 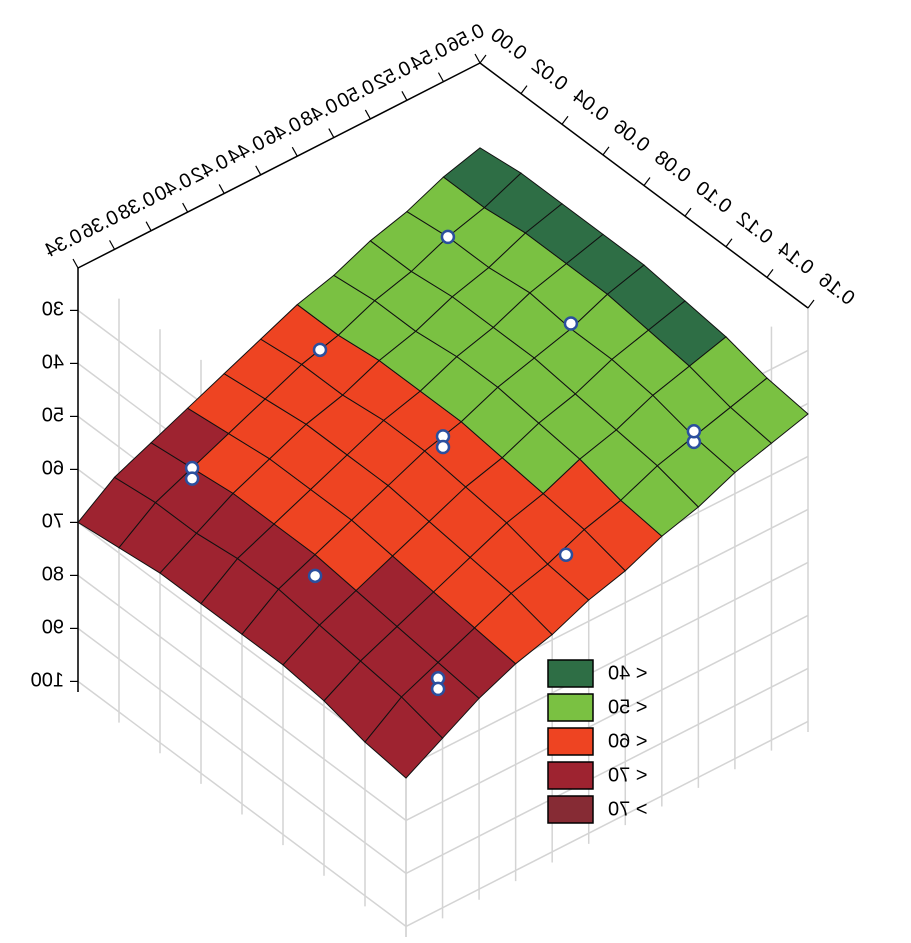 What do you see at coordinates (713, 197) in the screenshot?
I see `y-tick-label: 0.10` at bounding box center [713, 197].